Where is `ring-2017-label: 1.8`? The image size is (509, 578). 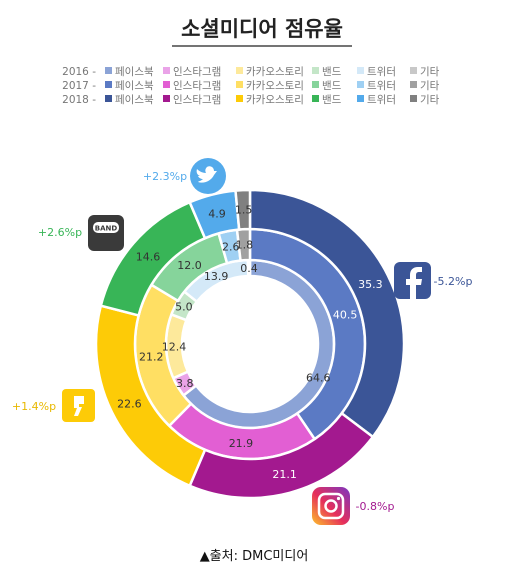 ring-2017-label: 1.8 is located at coordinates (245, 245).